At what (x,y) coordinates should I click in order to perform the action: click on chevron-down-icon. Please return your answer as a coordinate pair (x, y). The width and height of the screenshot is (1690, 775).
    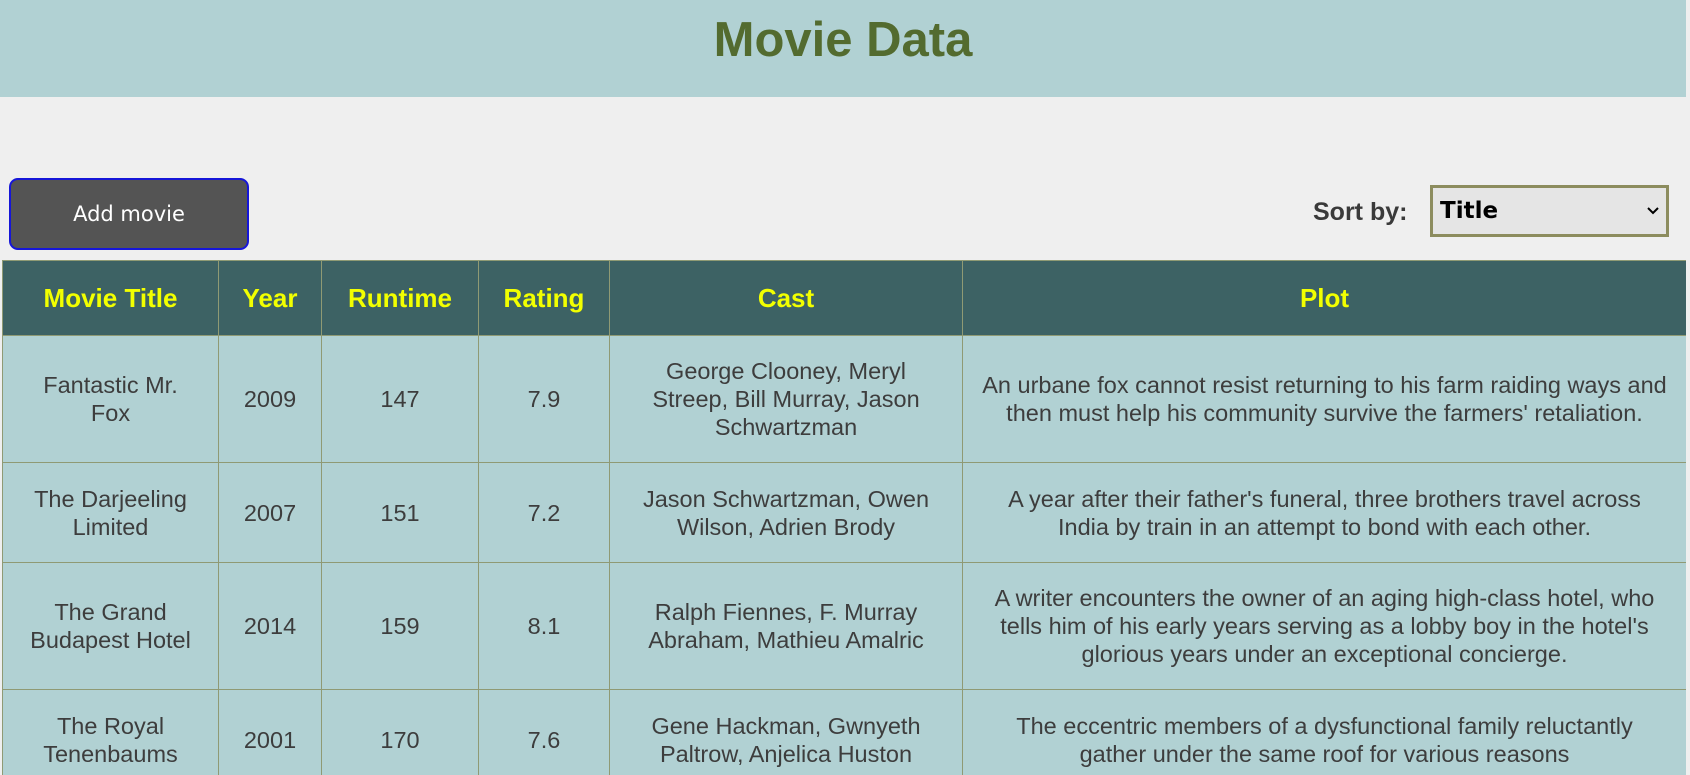
    Looking at the image, I should click on (1653, 211).